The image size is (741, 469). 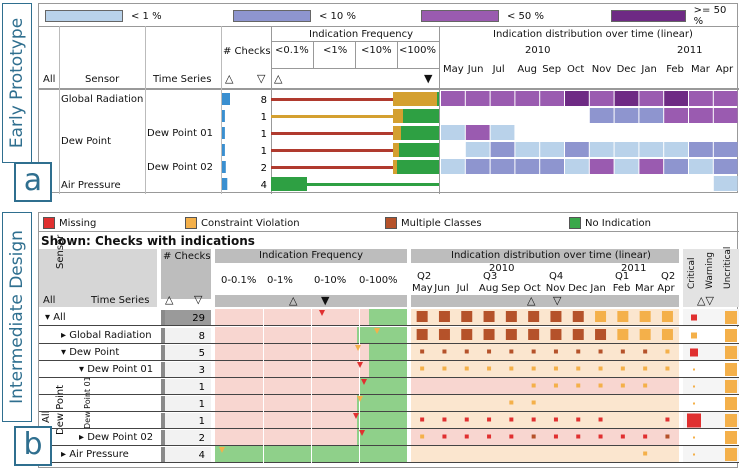 I want to click on freq-slider-b-right-icon: ▼, so click(x=325, y=300).